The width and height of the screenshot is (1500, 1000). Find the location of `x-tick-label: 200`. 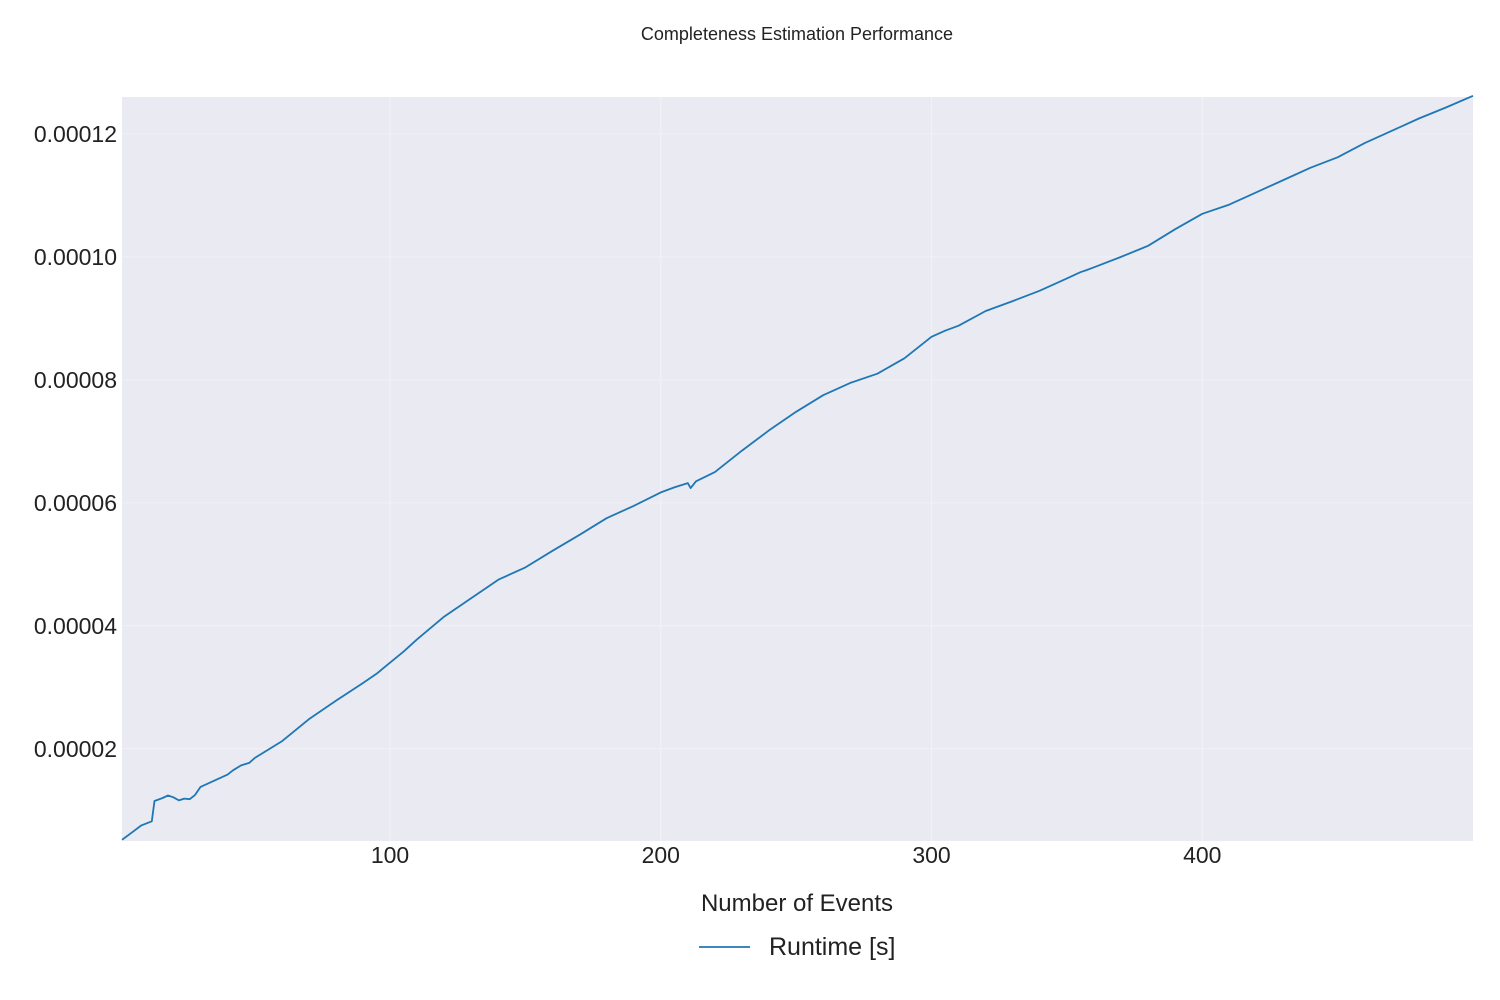

x-tick-label: 200 is located at coordinates (661, 855).